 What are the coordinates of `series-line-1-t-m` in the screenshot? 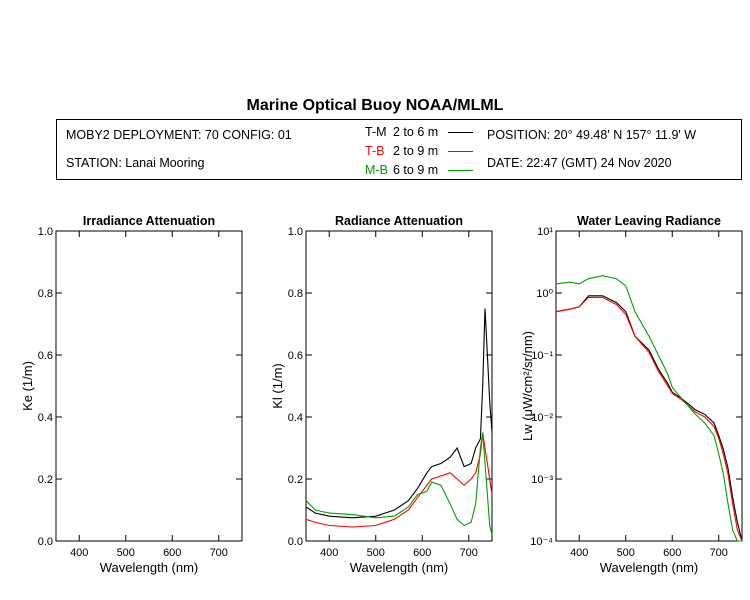 It's located at (399, 413).